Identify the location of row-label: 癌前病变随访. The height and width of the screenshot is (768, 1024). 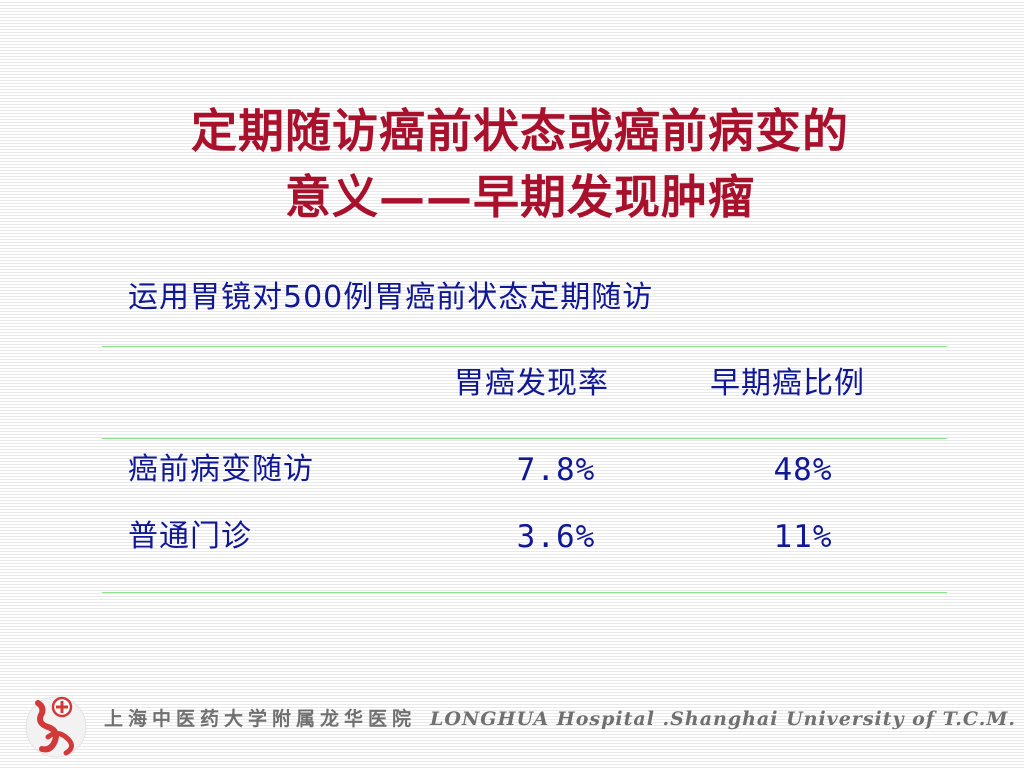
(221, 469).